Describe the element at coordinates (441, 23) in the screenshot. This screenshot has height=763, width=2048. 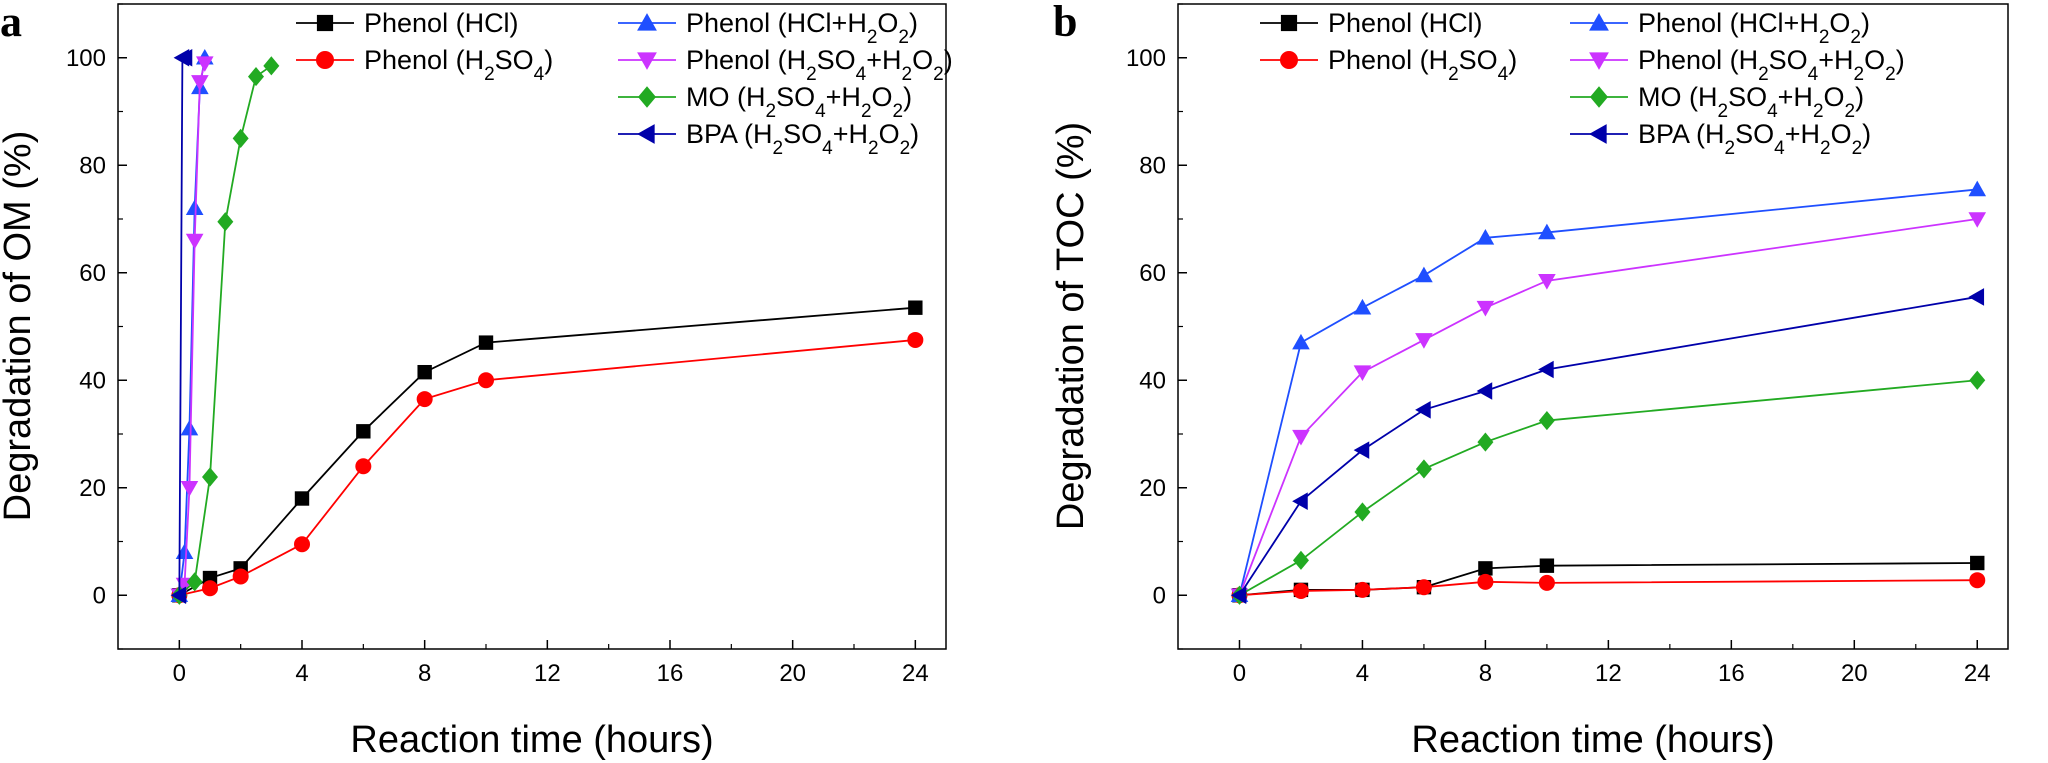
I see `legend-label: Phenol (HCl)` at that location.